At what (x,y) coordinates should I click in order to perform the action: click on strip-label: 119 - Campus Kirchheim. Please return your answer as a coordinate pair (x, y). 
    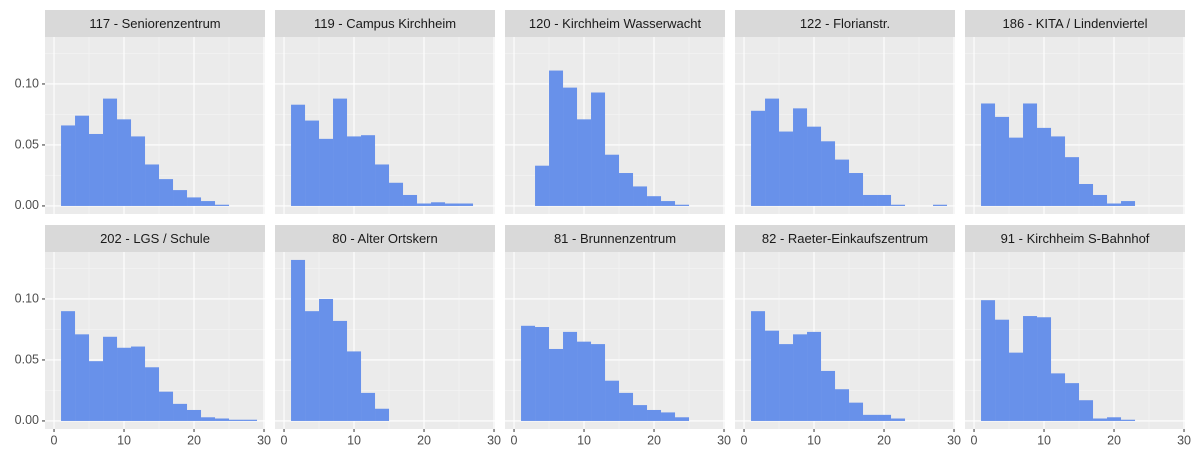
    Looking at the image, I should click on (385, 23).